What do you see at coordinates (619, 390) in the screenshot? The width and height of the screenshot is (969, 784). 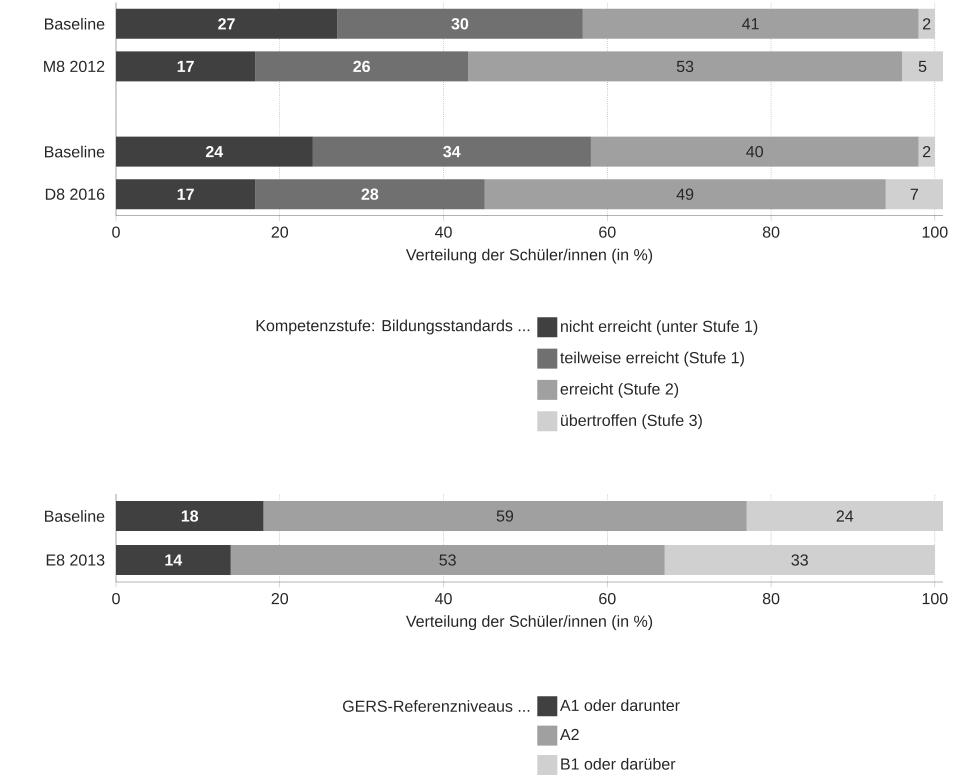 I see `legend-label: erreicht (Stufe 2)` at bounding box center [619, 390].